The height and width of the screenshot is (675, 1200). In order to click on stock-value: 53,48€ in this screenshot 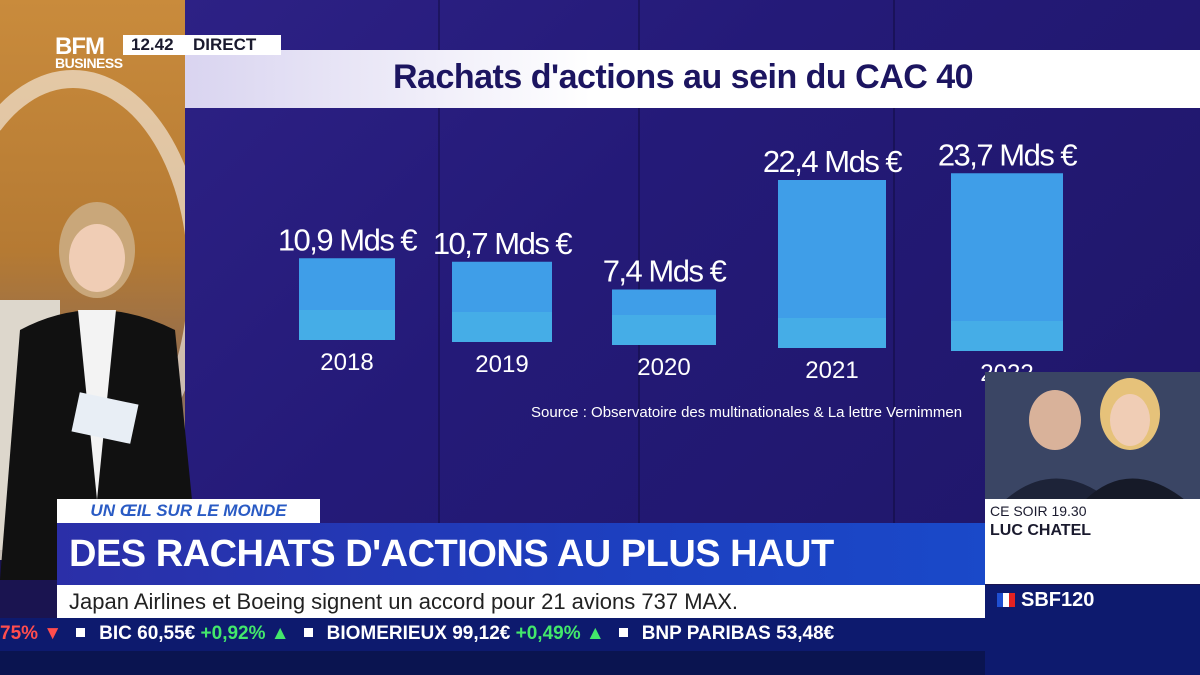, I will do `click(805, 633)`.